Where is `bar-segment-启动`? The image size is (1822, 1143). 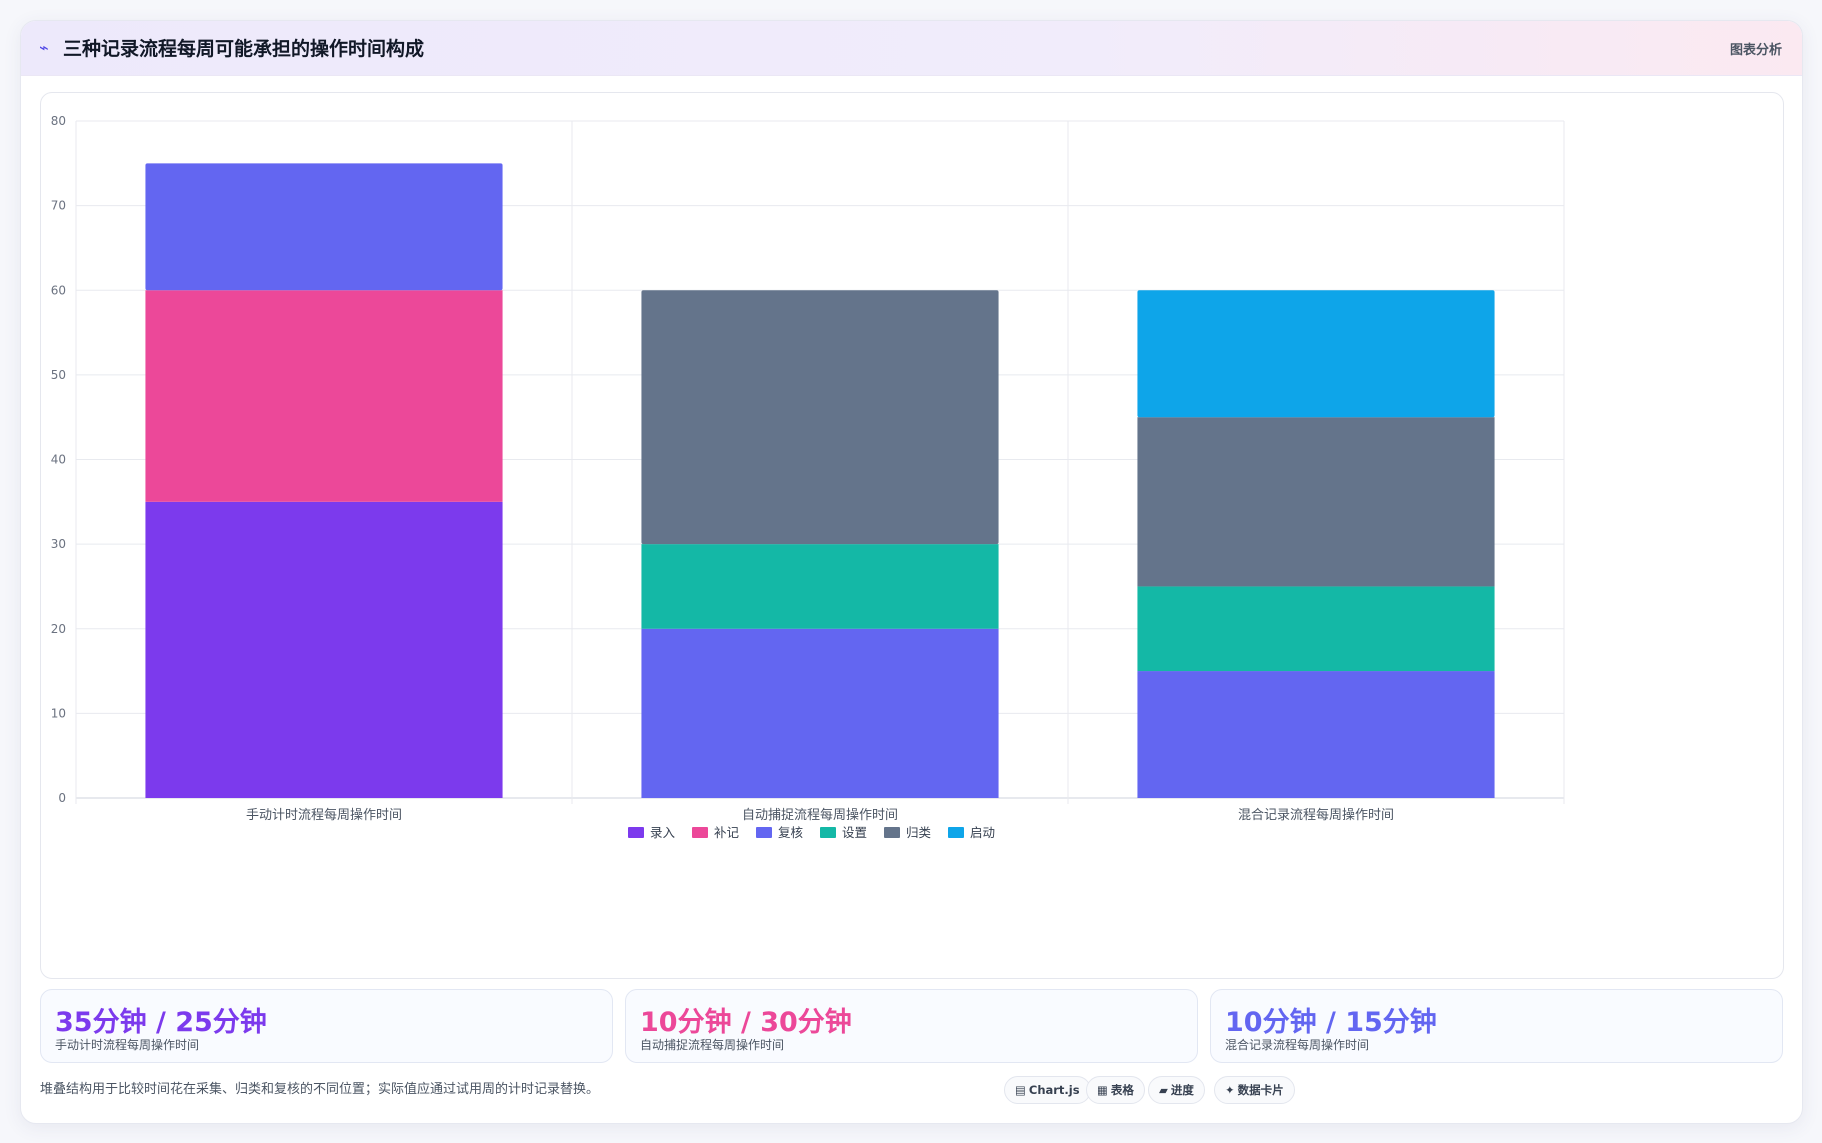 bar-segment-启动 is located at coordinates (1316, 354).